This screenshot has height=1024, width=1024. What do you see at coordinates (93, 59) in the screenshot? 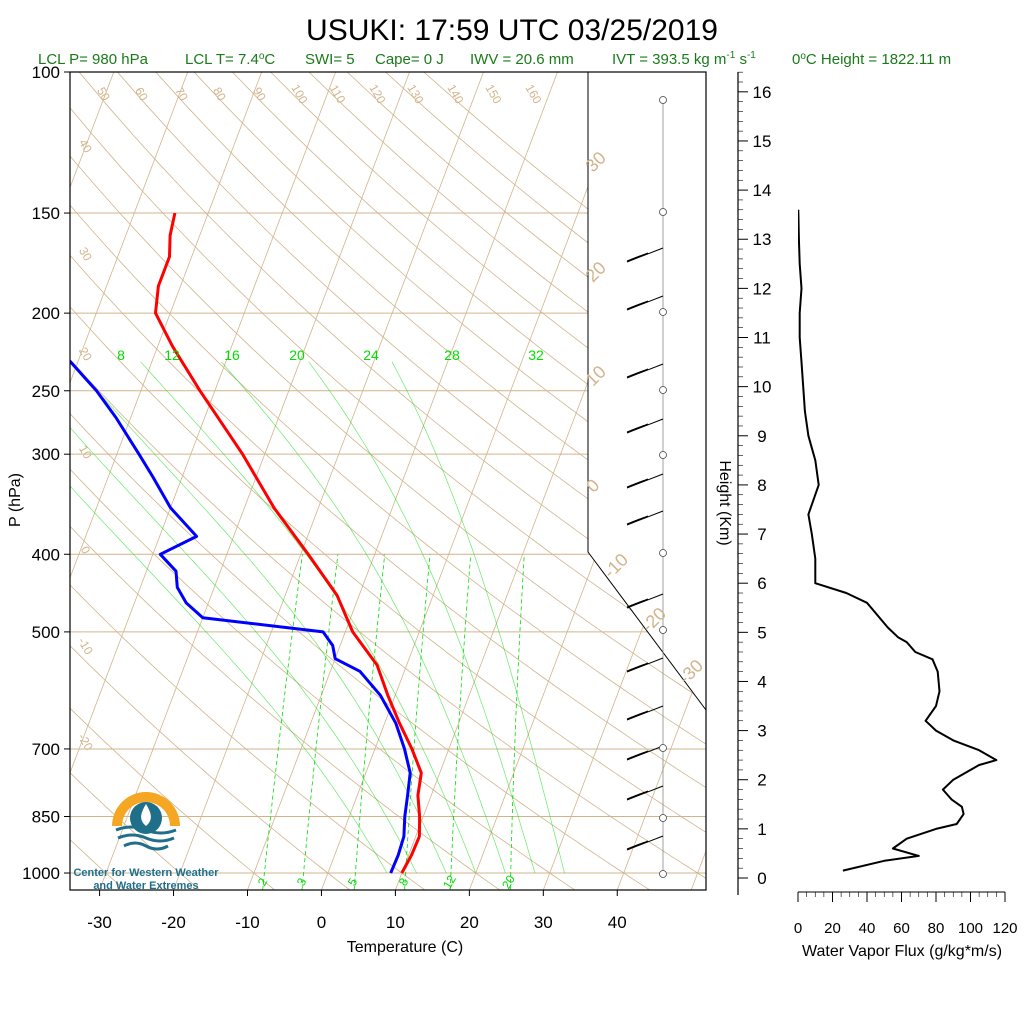
I see `lcl-p: LCL P= 980 hPa` at bounding box center [93, 59].